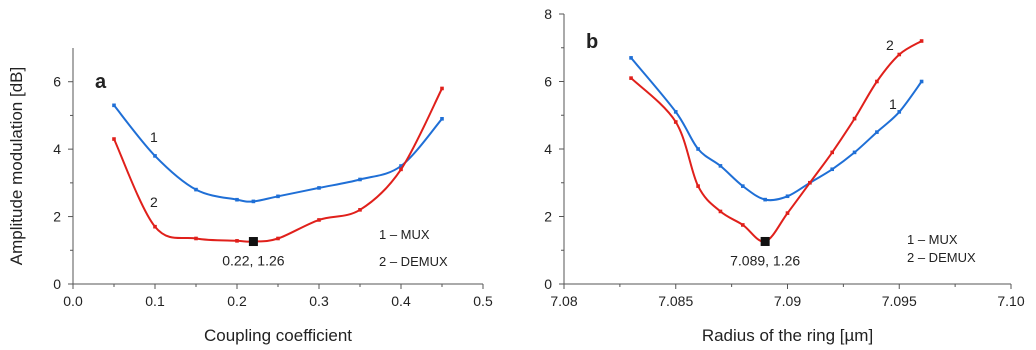 The image size is (1036, 350). I want to click on x-tick-label: 0.0, so click(73, 301).